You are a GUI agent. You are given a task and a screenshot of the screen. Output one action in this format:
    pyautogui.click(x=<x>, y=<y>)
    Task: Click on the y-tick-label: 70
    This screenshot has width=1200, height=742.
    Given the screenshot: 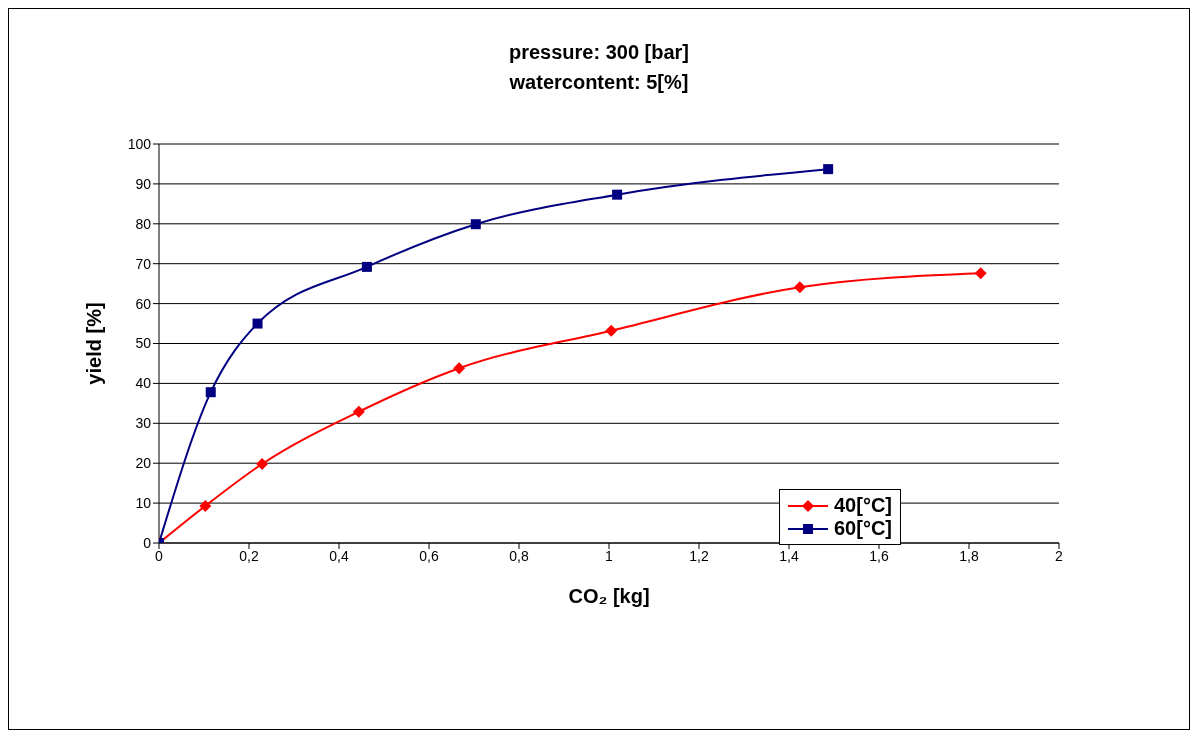 What is the action you would take?
    pyautogui.click(x=143, y=263)
    